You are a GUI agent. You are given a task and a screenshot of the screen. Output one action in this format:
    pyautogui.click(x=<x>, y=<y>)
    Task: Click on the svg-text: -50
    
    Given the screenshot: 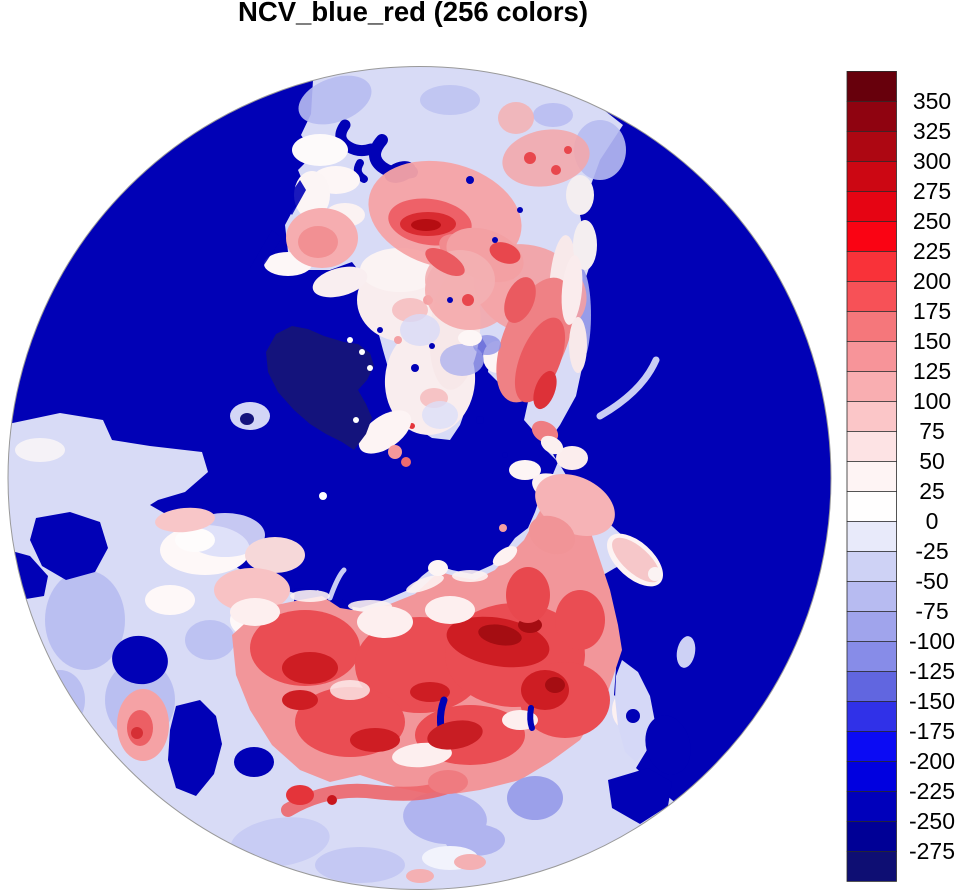 What is the action you would take?
    pyautogui.click(x=931, y=581)
    